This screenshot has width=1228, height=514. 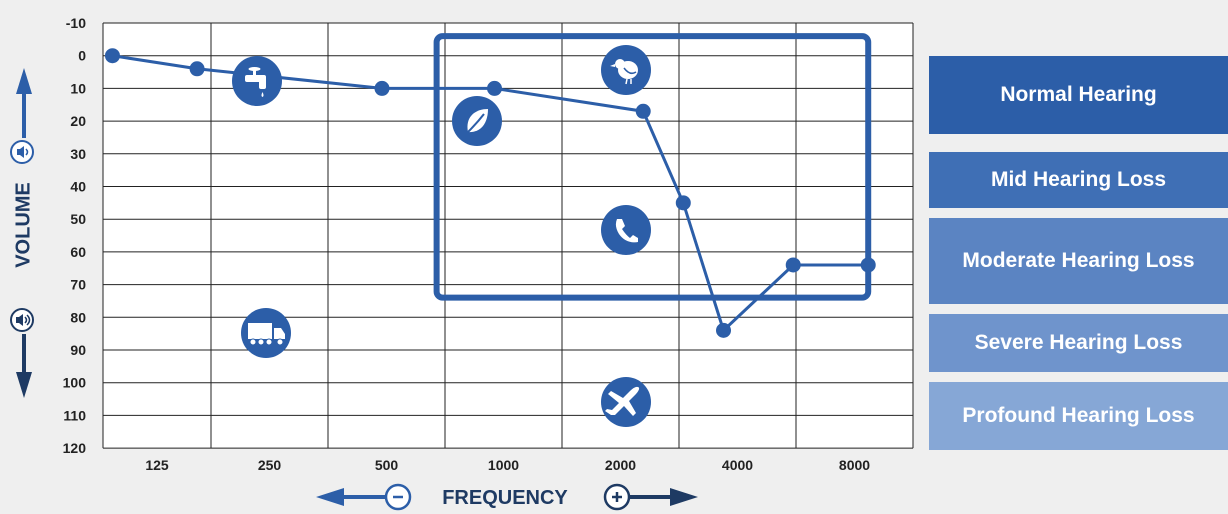 What do you see at coordinates (22, 152) in the screenshot?
I see `volume-low-icon` at bounding box center [22, 152].